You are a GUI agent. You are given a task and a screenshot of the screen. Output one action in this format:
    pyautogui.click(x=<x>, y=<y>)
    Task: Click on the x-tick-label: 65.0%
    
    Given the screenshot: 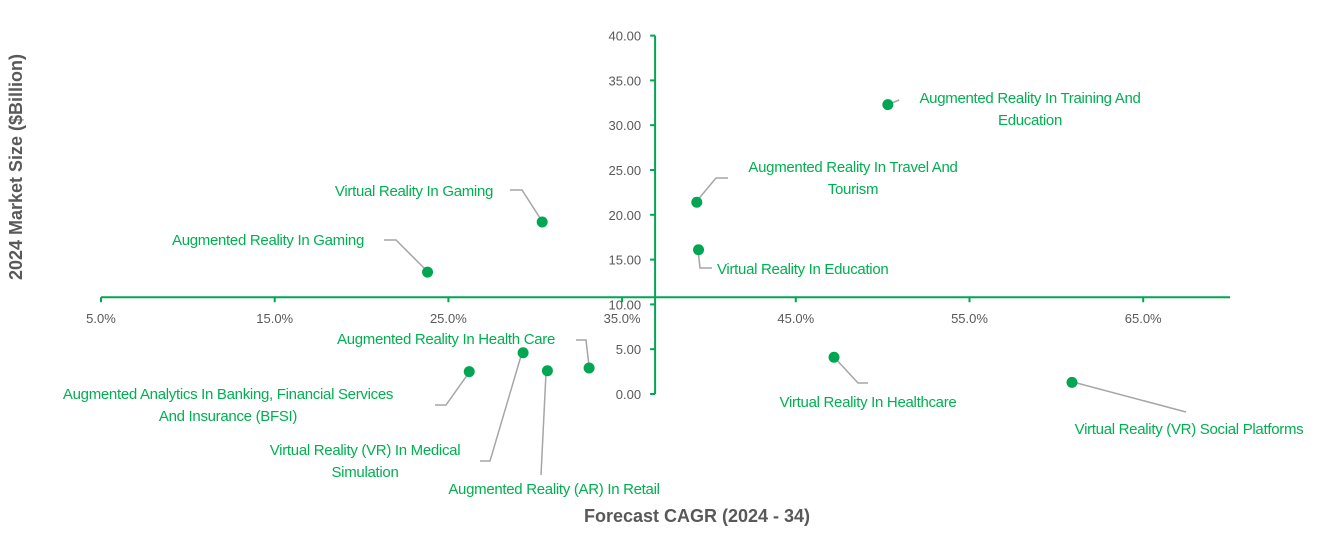 What is the action you would take?
    pyautogui.click(x=1143, y=318)
    